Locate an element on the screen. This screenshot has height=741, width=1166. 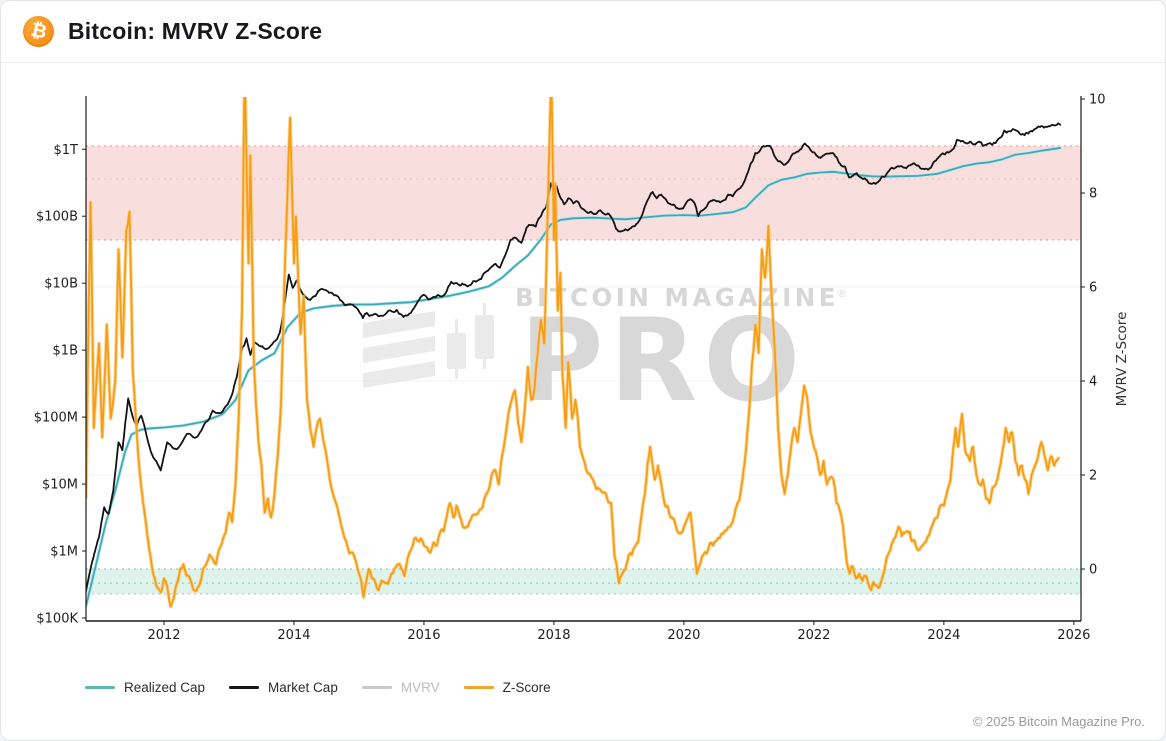
legend-label: MVRV is located at coordinates (420, 687).